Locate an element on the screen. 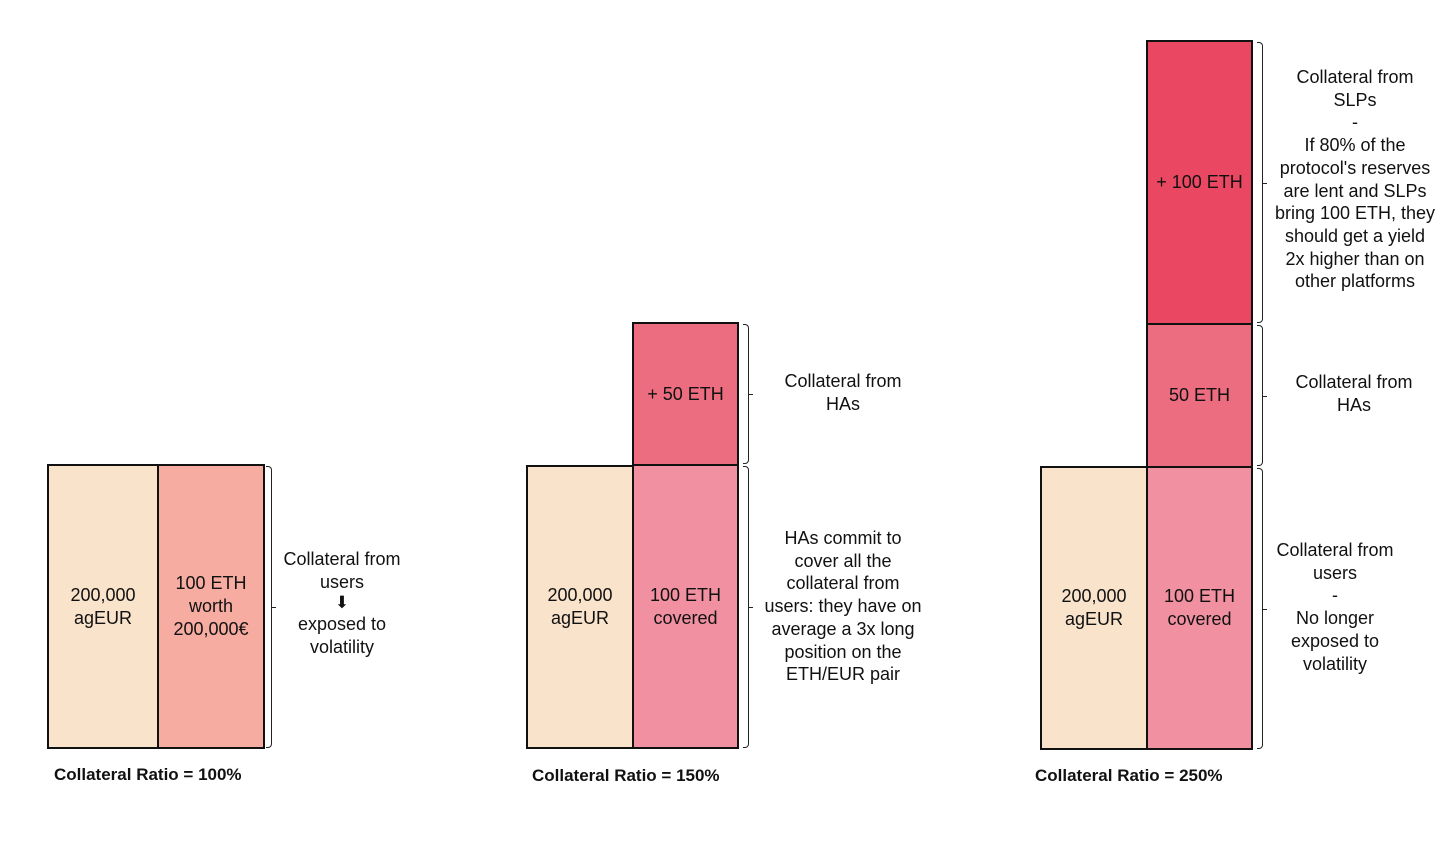  brace-users-panel2 is located at coordinates (748, 607).